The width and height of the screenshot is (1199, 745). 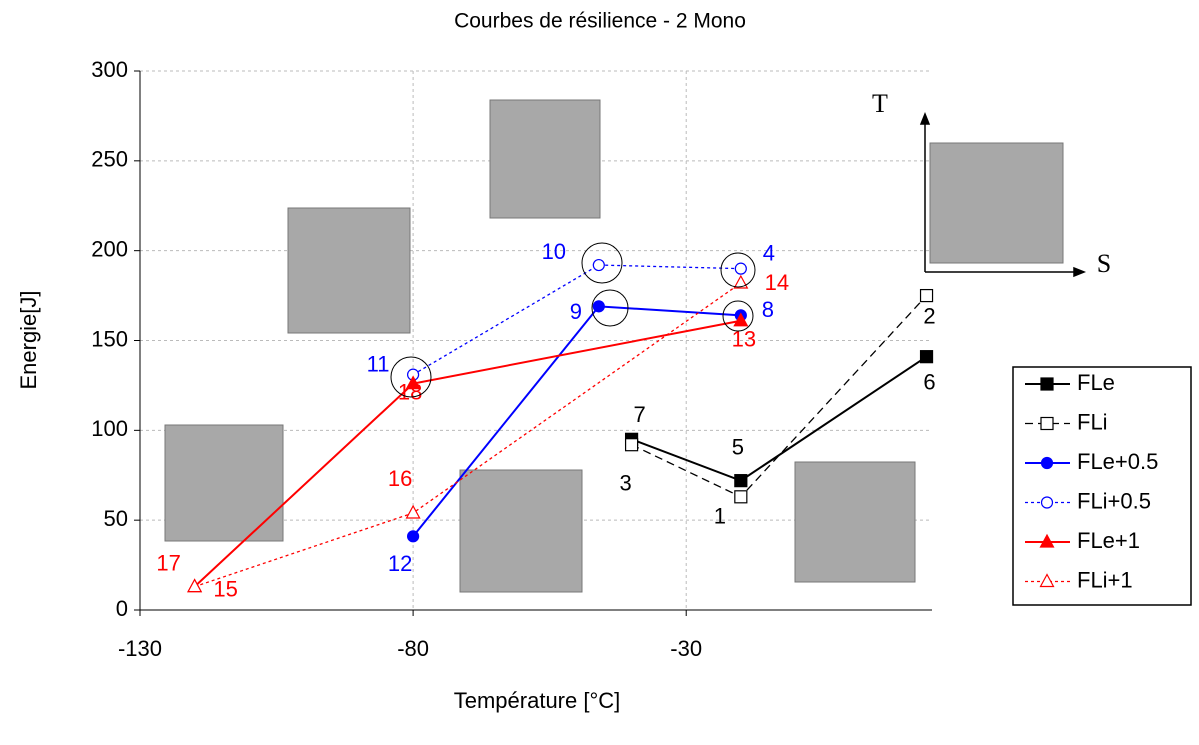 I want to click on inset-axes, so click(x=1003, y=194).